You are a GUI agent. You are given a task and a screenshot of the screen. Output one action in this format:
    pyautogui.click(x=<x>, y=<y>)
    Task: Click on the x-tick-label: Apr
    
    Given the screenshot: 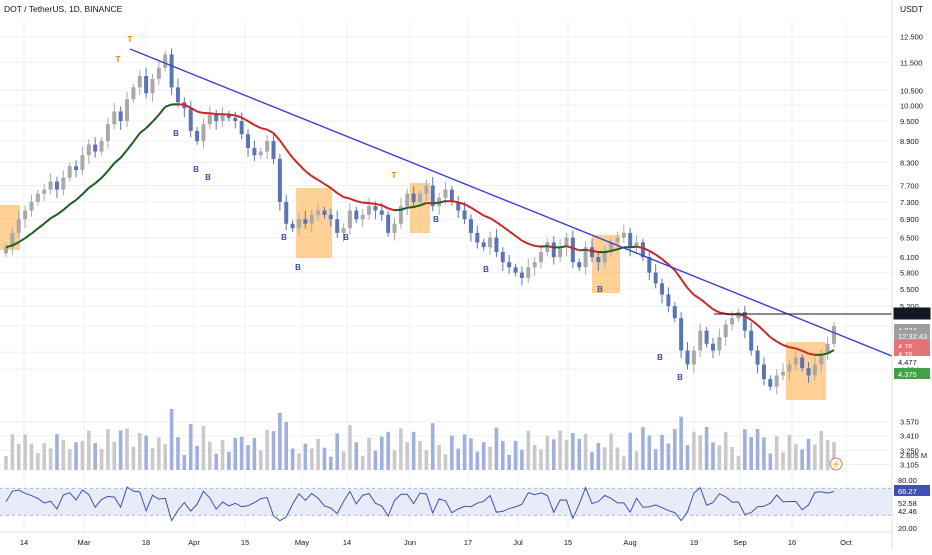 What is the action you would take?
    pyautogui.click(x=194, y=542)
    